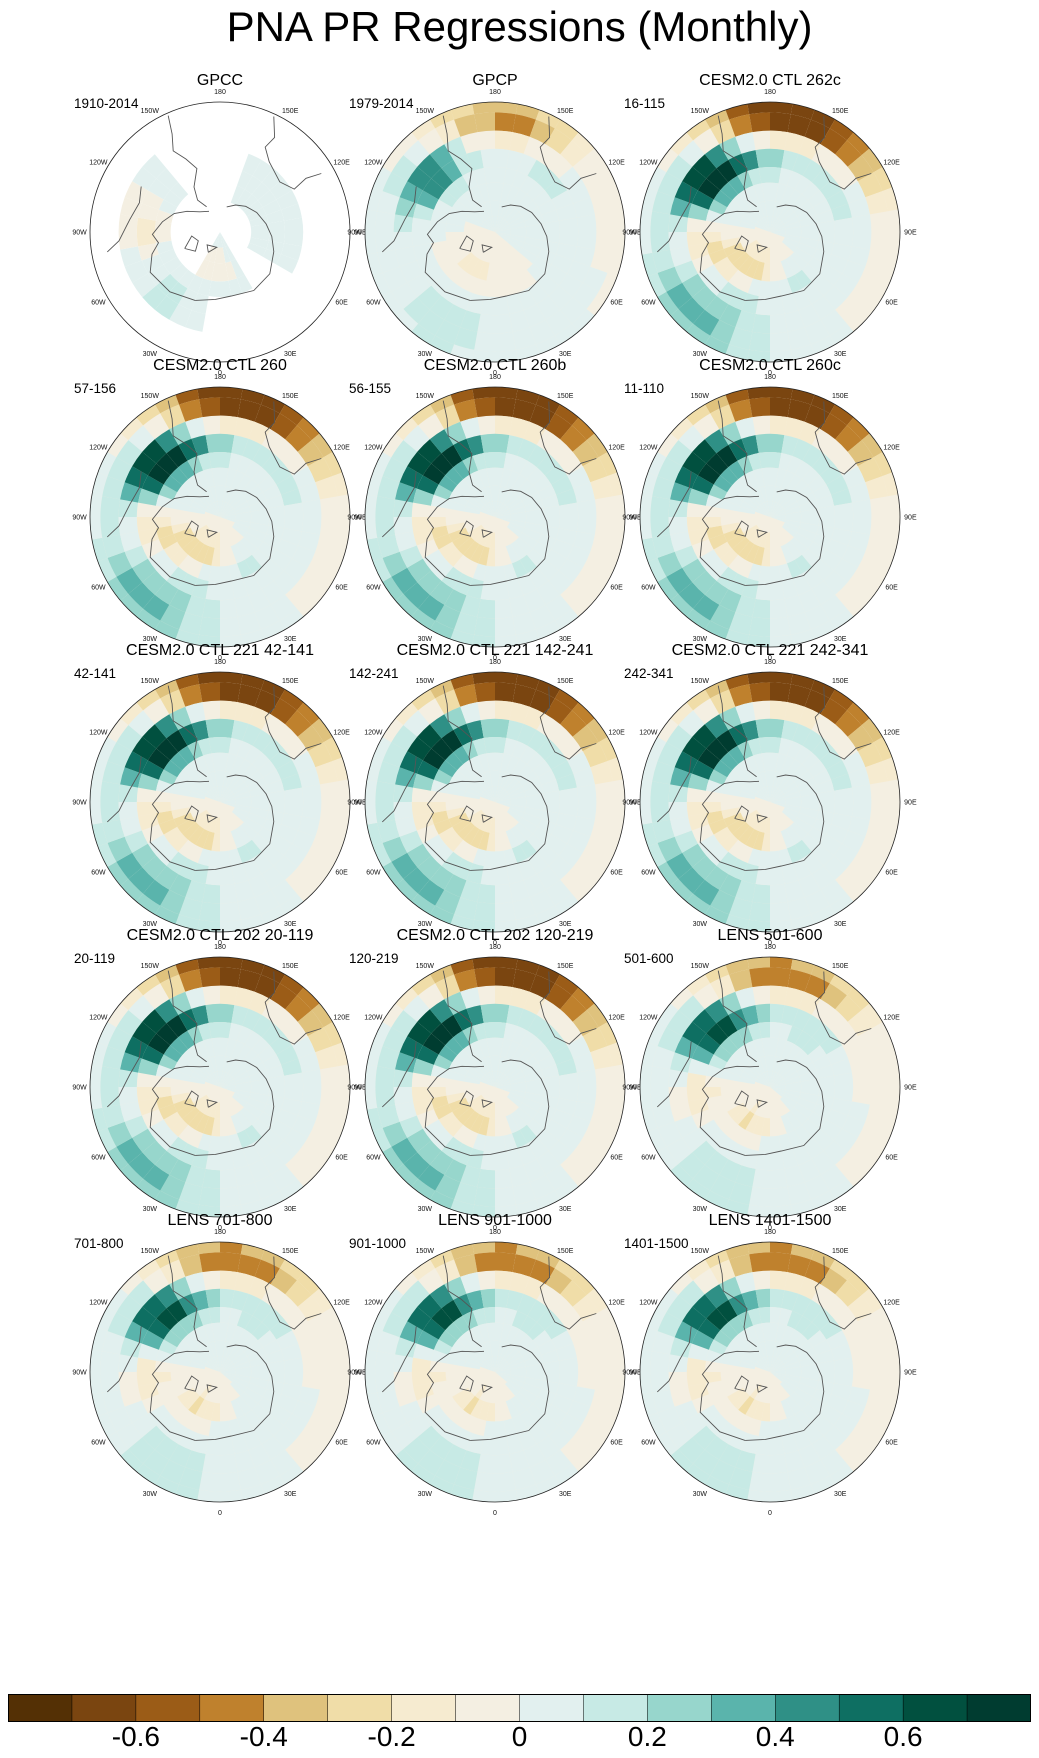 The height and width of the screenshot is (1758, 1039). Describe the element at coordinates (770, 947) in the screenshot. I see `longitude-label: 180` at that location.